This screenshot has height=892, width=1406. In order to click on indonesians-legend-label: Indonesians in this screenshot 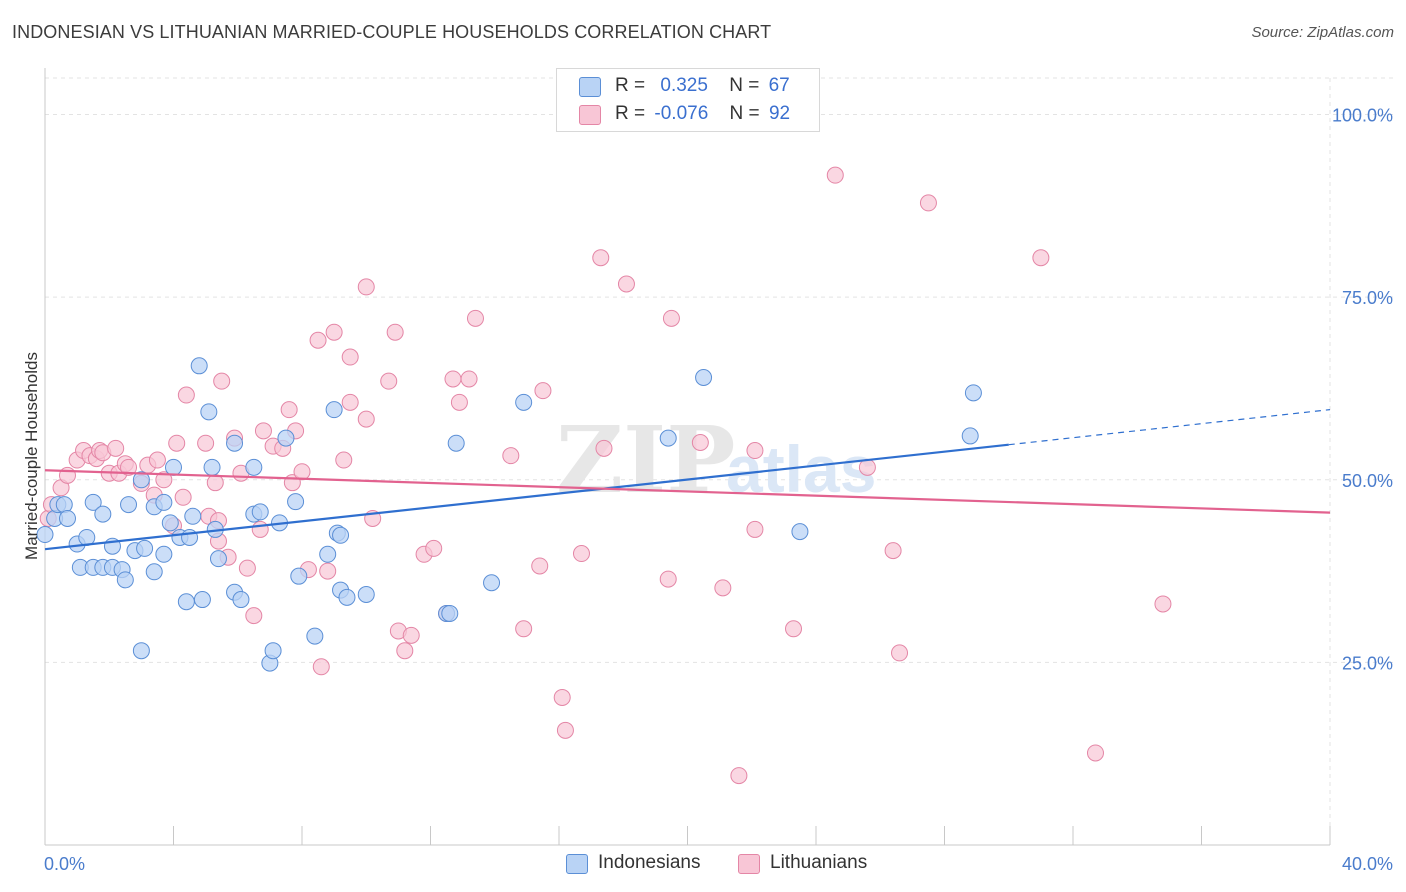, I will do `click(649, 862)`.